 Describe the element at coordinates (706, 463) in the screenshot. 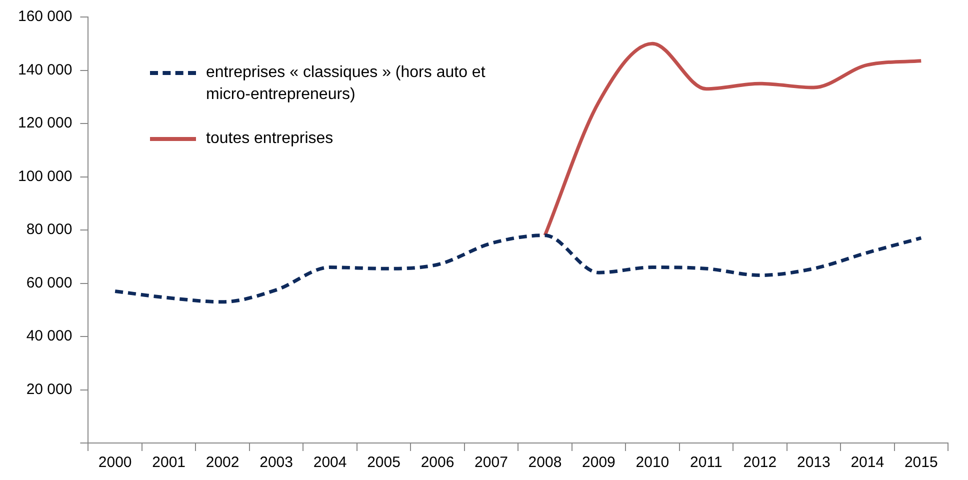

I see `x-tick-label: 2011` at that location.